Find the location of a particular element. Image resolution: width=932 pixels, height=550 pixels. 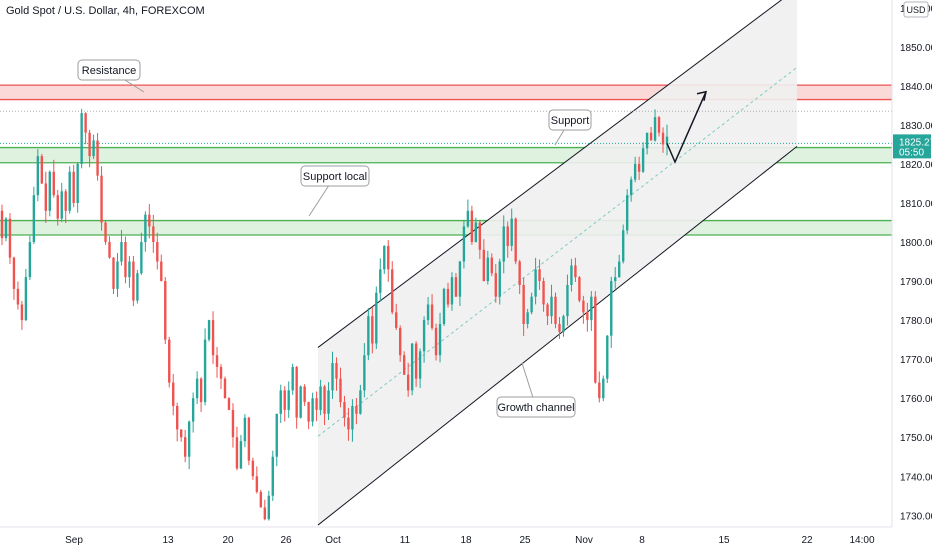

price-tick: 1810.00 is located at coordinates (916, 204).